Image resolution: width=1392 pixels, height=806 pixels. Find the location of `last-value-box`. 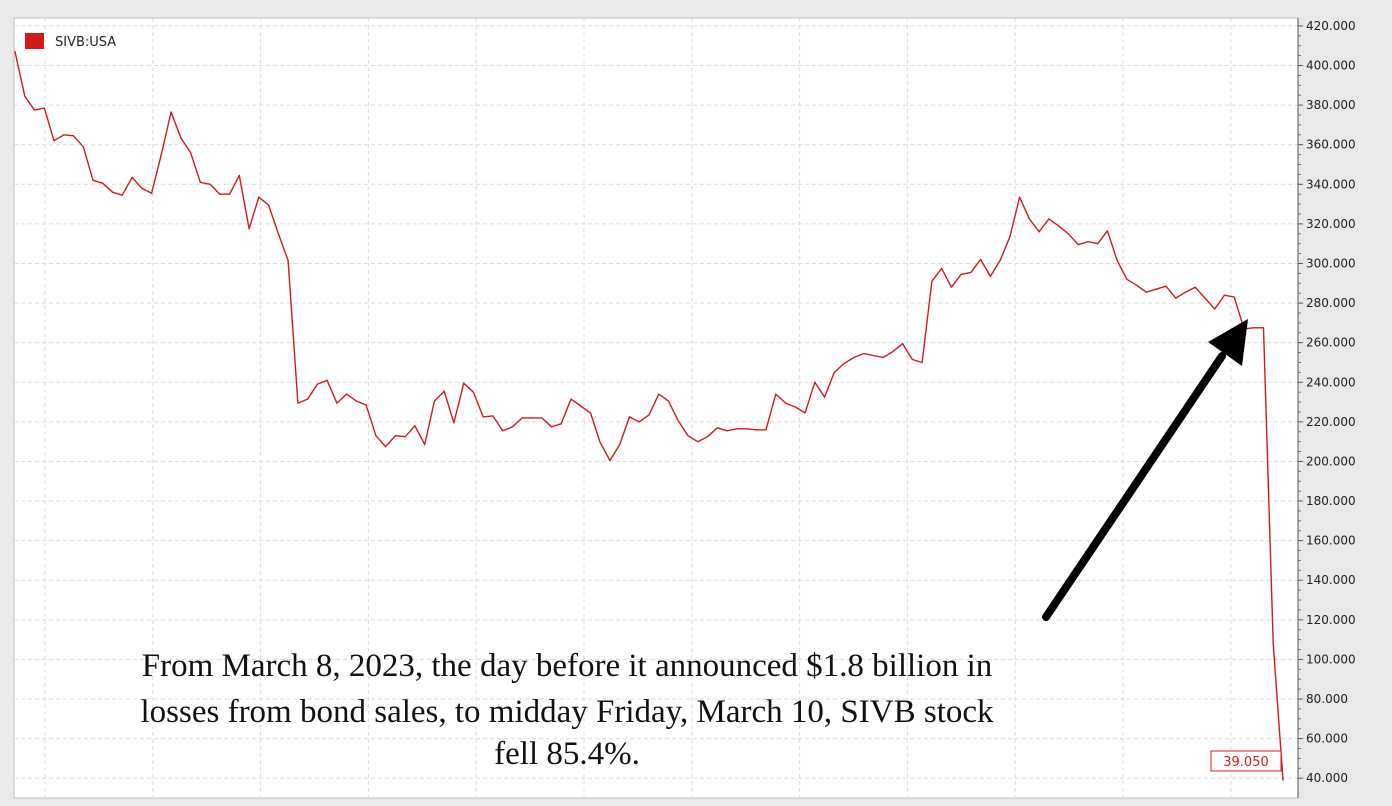

last-value-box is located at coordinates (1246, 761).